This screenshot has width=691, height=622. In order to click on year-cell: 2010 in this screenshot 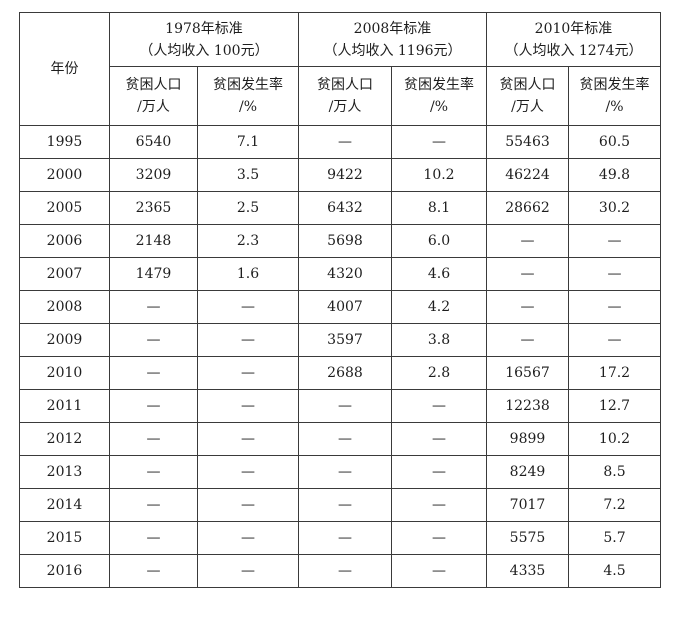, I will do `click(64, 373)`.